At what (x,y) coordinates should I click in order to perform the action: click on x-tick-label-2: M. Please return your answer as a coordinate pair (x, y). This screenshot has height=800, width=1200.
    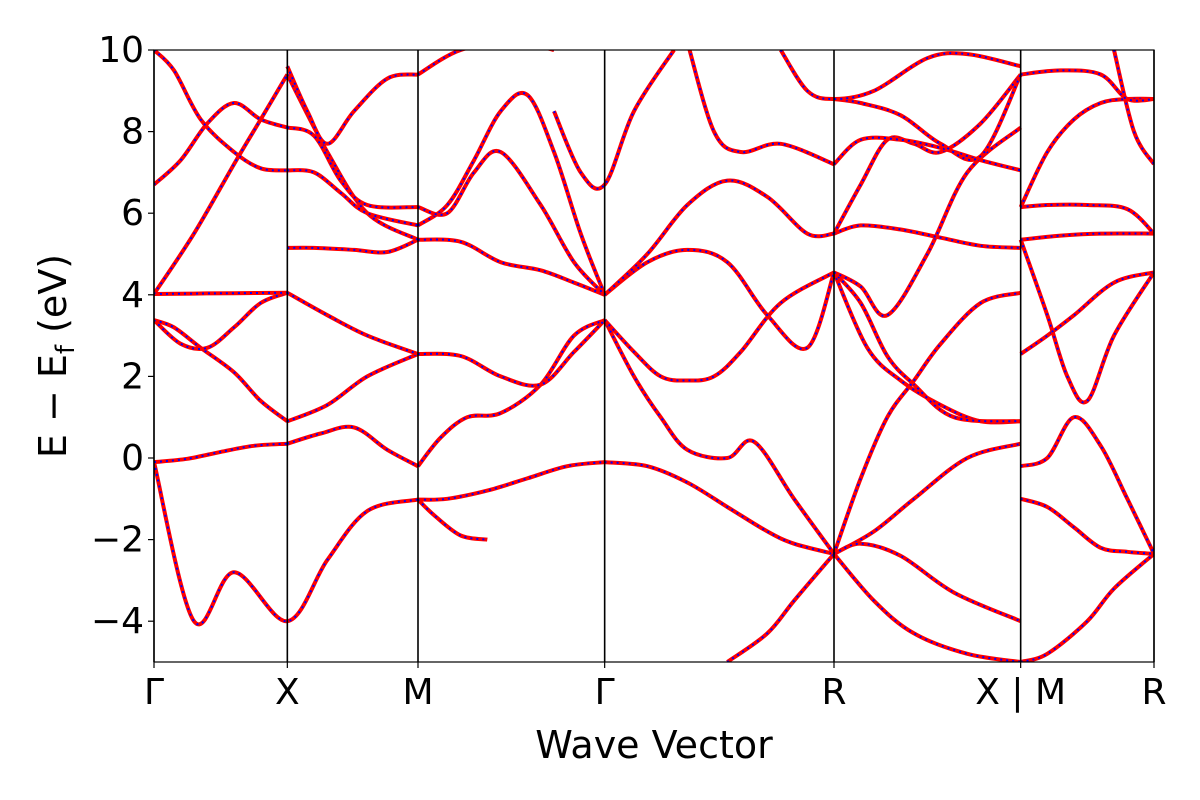
    Looking at the image, I should click on (417, 692).